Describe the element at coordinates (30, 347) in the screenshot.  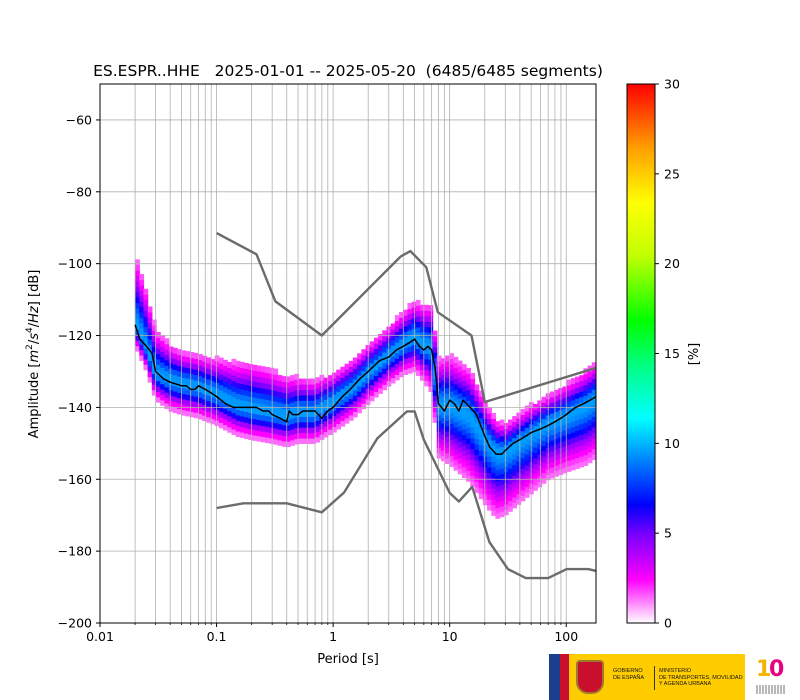
I see `ylabel-exp: 2` at that location.